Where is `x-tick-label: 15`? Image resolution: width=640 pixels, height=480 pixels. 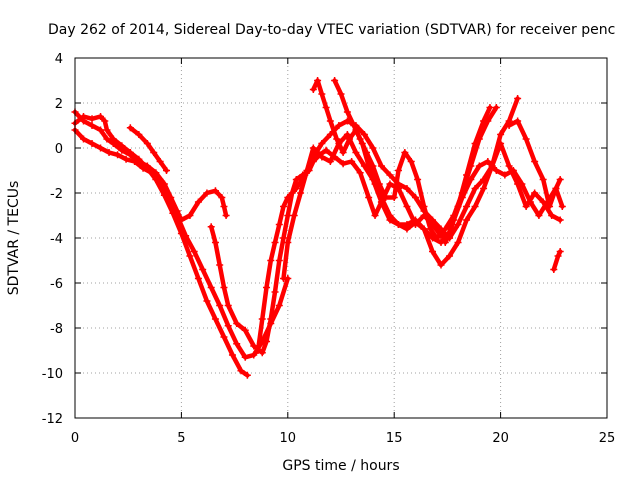
x-tick-label: 15 is located at coordinates (394, 438).